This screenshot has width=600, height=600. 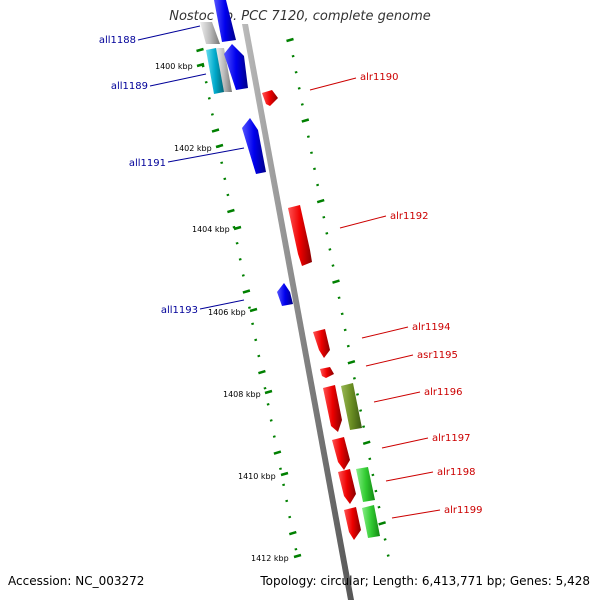 What do you see at coordinates (379, 77) in the screenshot?
I see `gene-label-alr1190: alr1190` at bounding box center [379, 77].